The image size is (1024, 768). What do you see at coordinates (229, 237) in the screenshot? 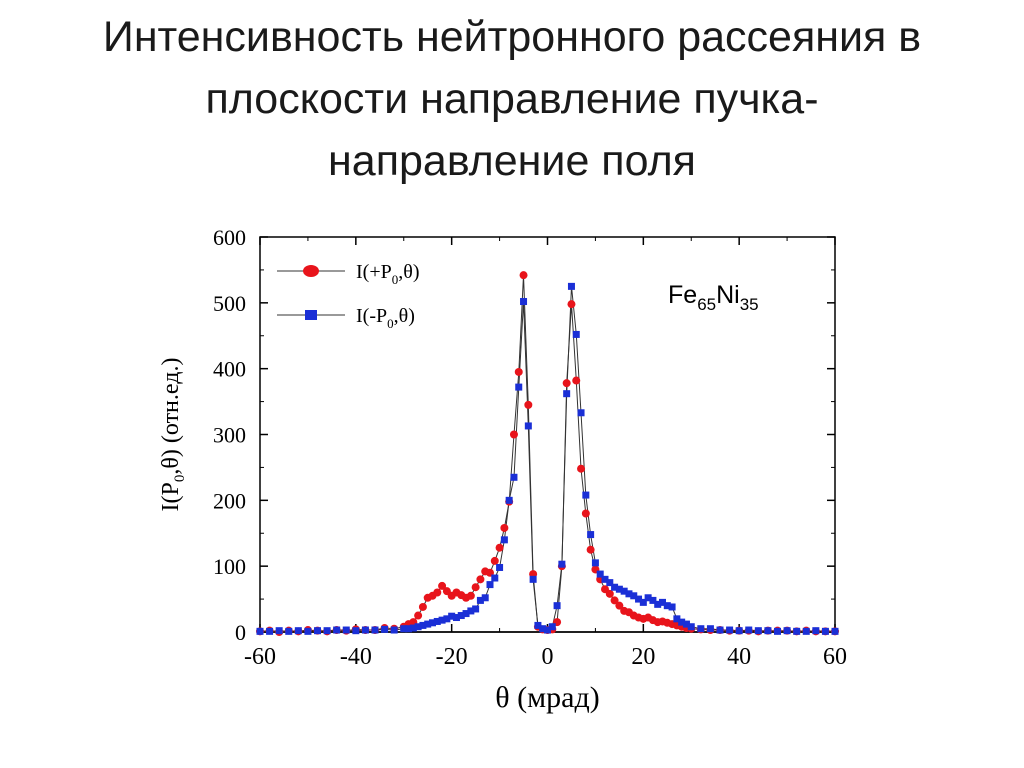
I see `y-tick-label: 600` at bounding box center [229, 237].